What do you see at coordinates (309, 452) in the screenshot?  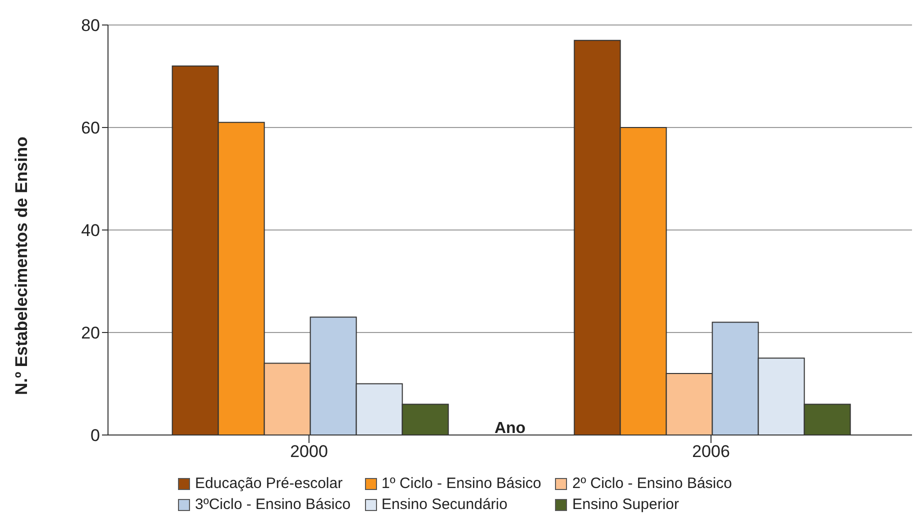 I see `x-tick-label: 2000` at bounding box center [309, 452].